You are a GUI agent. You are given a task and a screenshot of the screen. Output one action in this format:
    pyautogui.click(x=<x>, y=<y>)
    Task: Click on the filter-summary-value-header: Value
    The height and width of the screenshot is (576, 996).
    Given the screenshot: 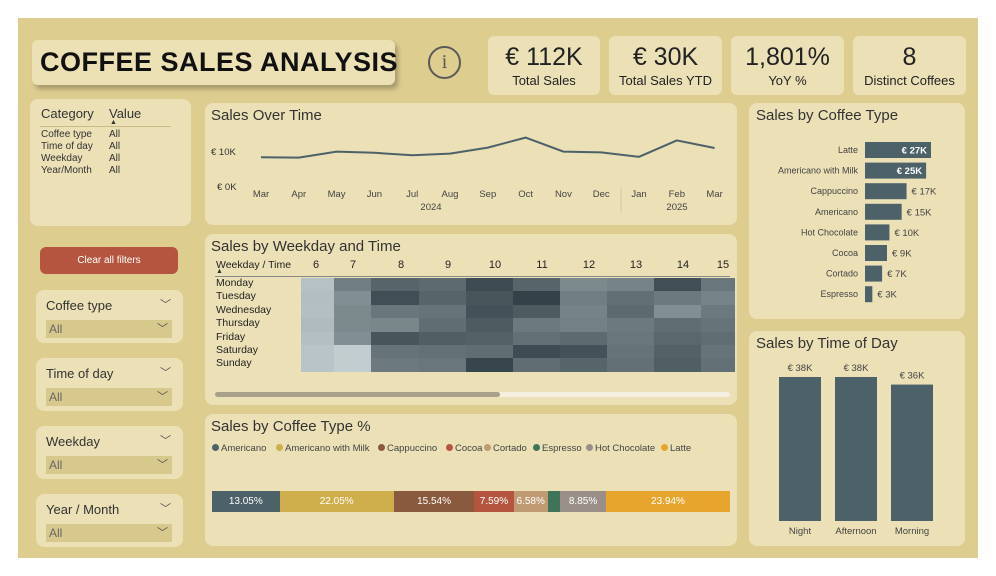 What is the action you would take?
    pyautogui.click(x=125, y=113)
    